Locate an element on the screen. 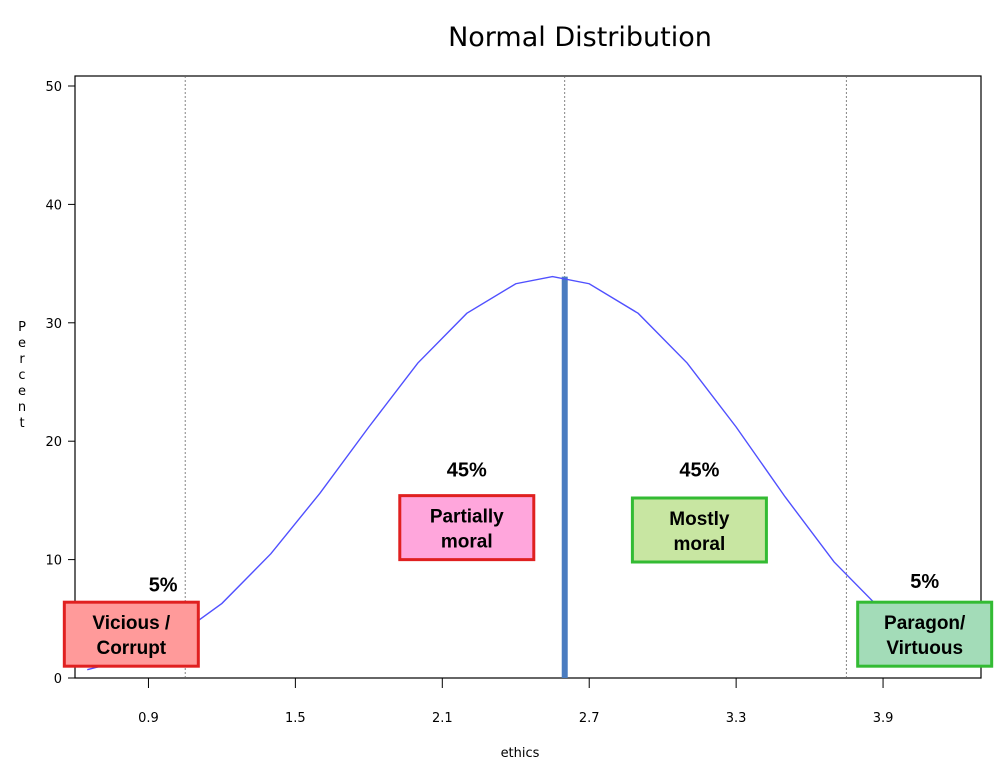 The image size is (1000, 778). y-tick-label: 20 is located at coordinates (53, 442).